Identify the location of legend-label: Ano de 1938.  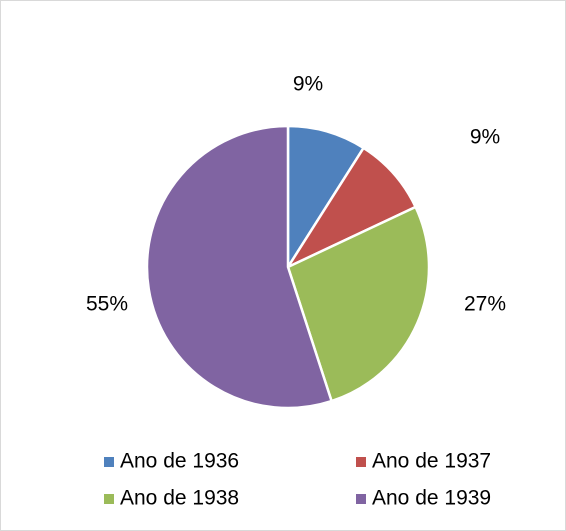
(179, 498).